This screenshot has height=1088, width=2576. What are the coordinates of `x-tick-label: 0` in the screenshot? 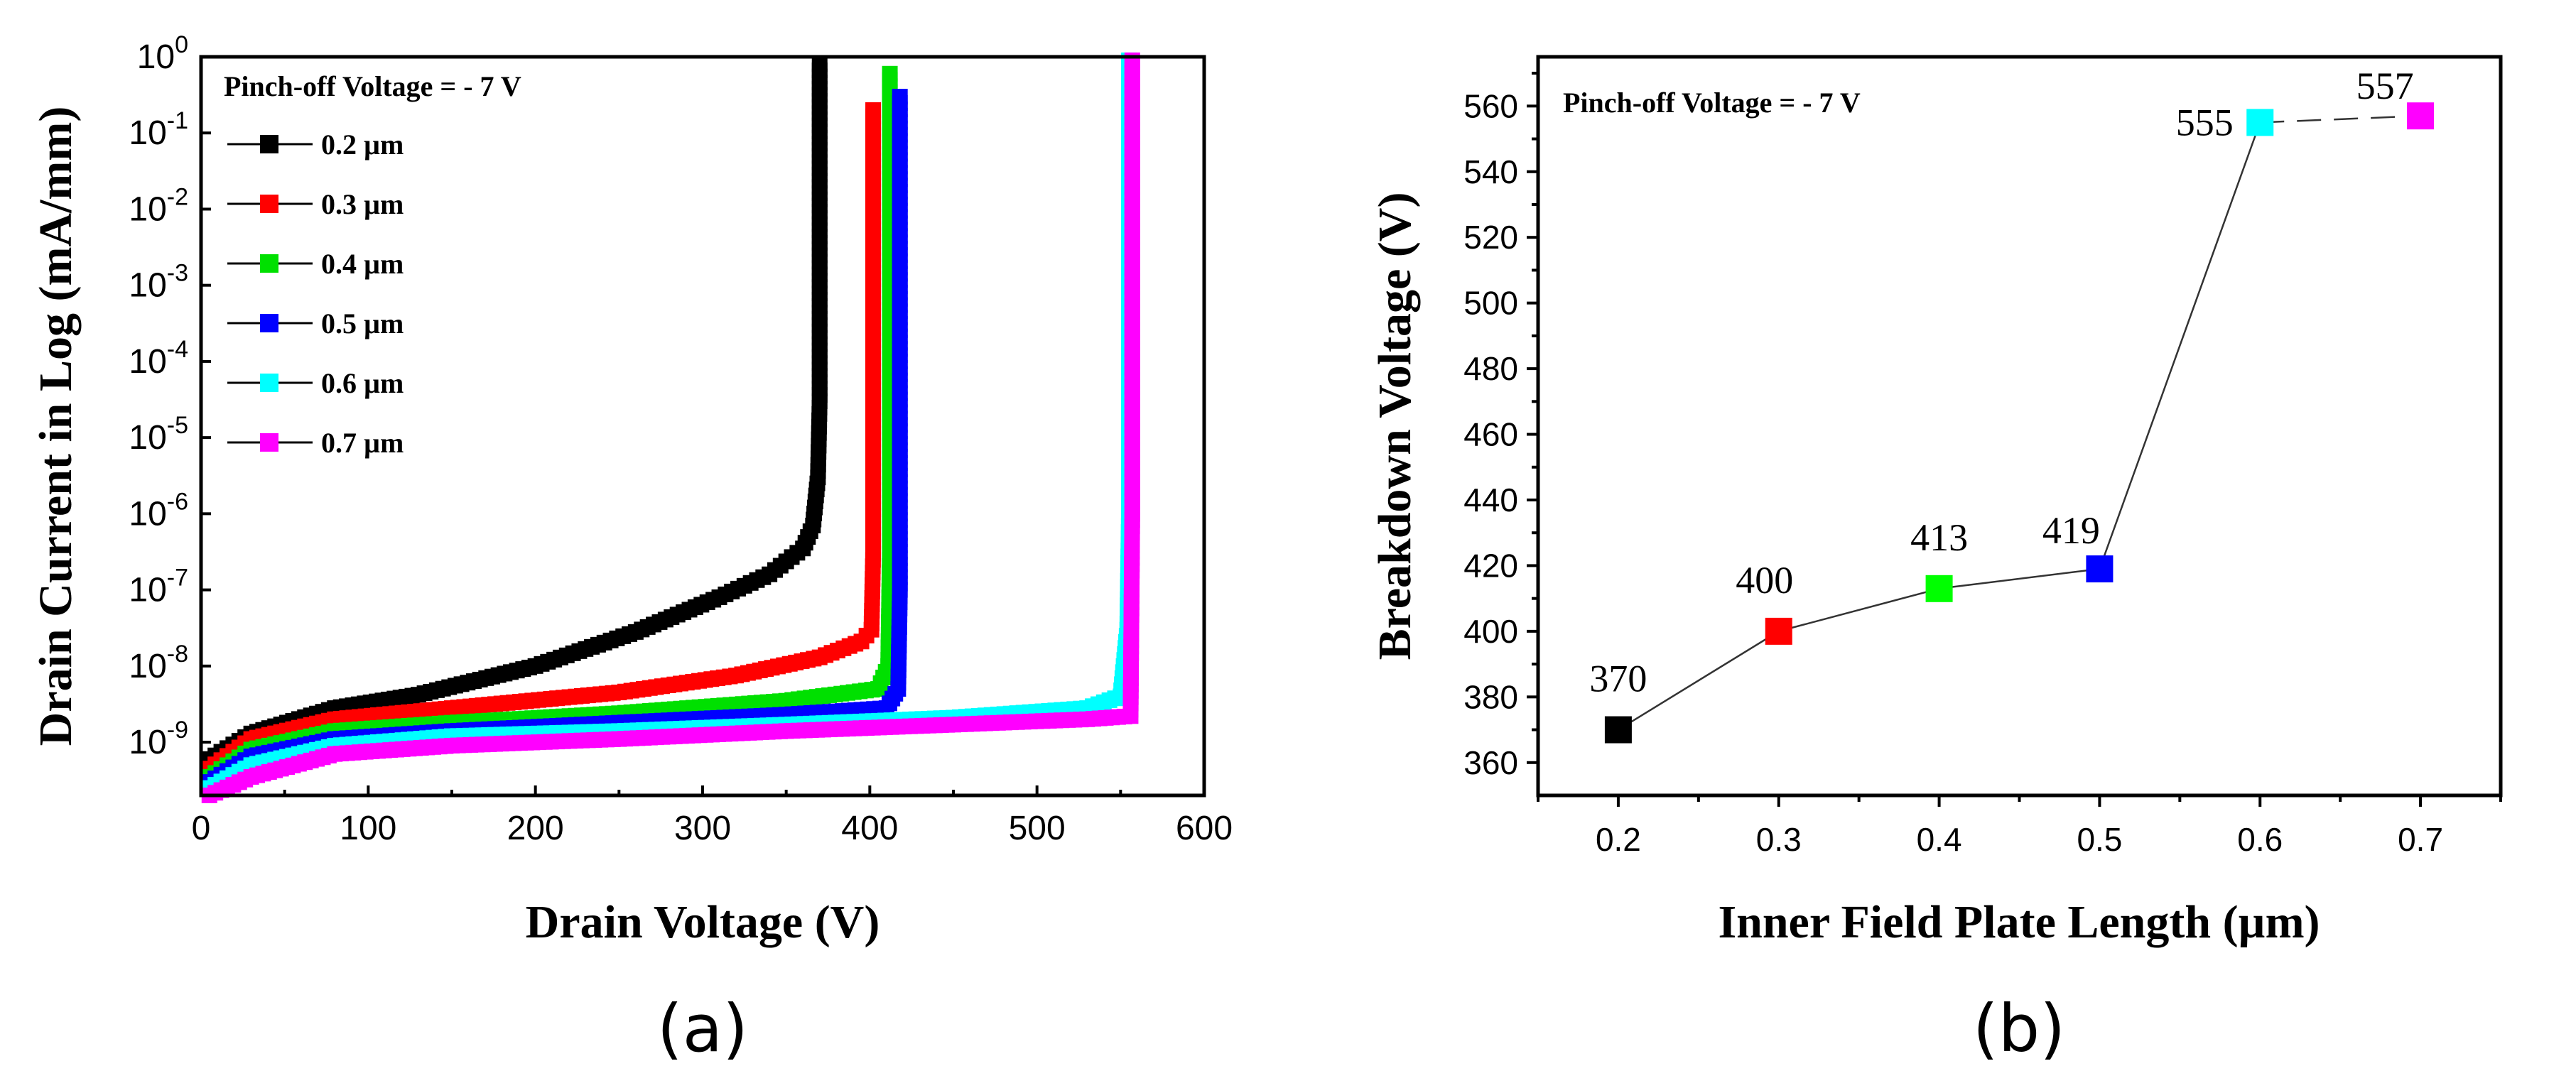 It's located at (201, 829).